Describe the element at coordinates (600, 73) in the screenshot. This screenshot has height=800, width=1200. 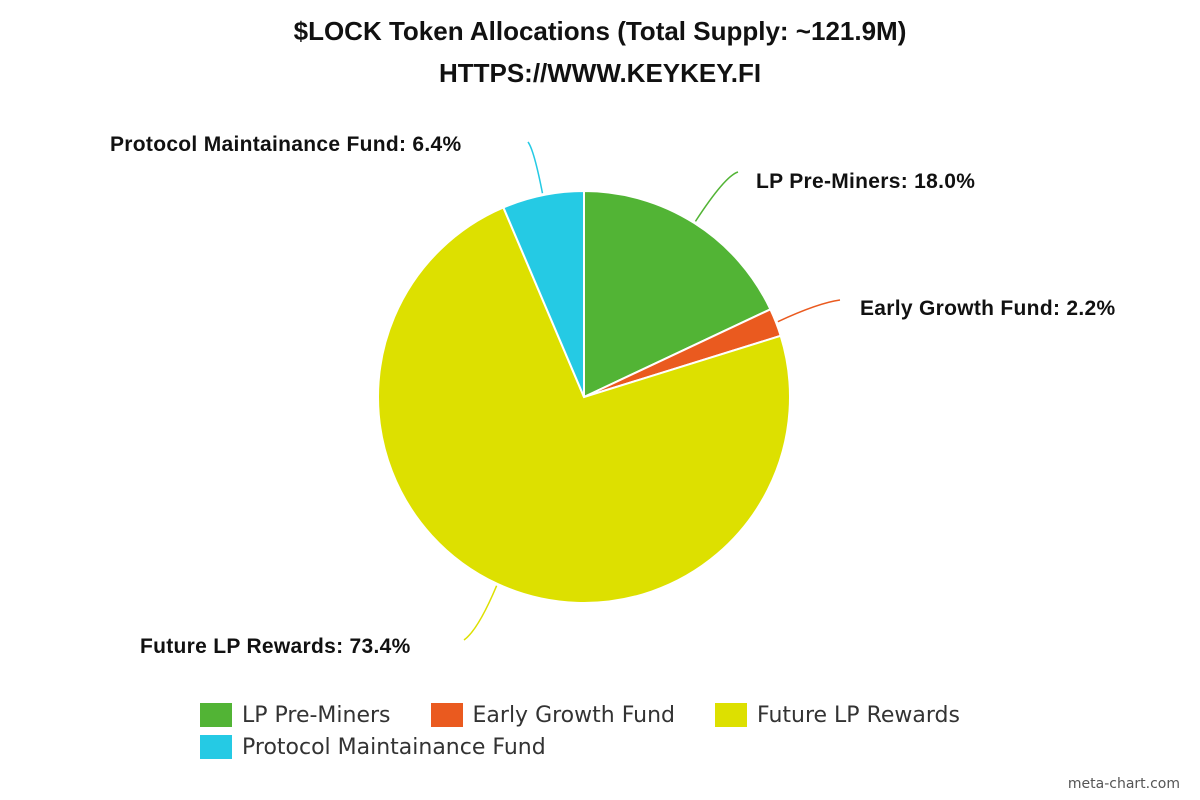
I see `chart-subtitle: HTTPS://WWW.KEYKEY.FI` at that location.